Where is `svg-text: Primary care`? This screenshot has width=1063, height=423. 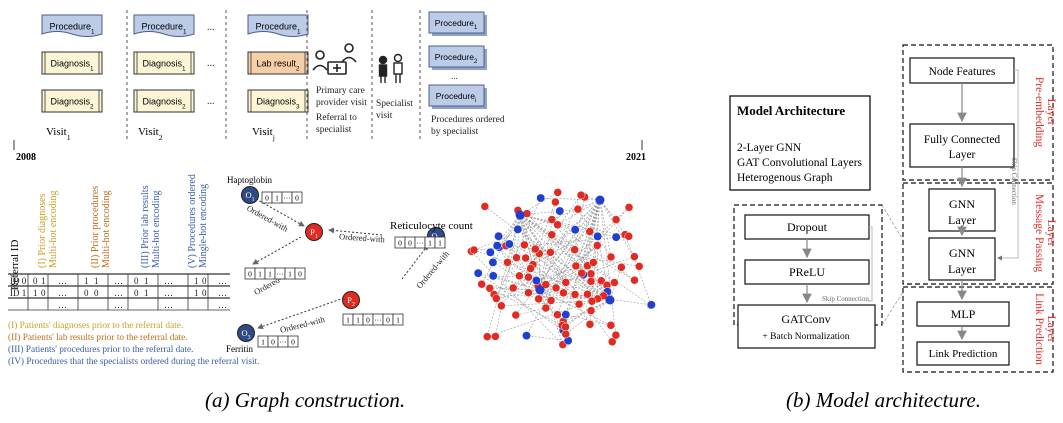 svg-text: Primary care is located at coordinates (340, 91).